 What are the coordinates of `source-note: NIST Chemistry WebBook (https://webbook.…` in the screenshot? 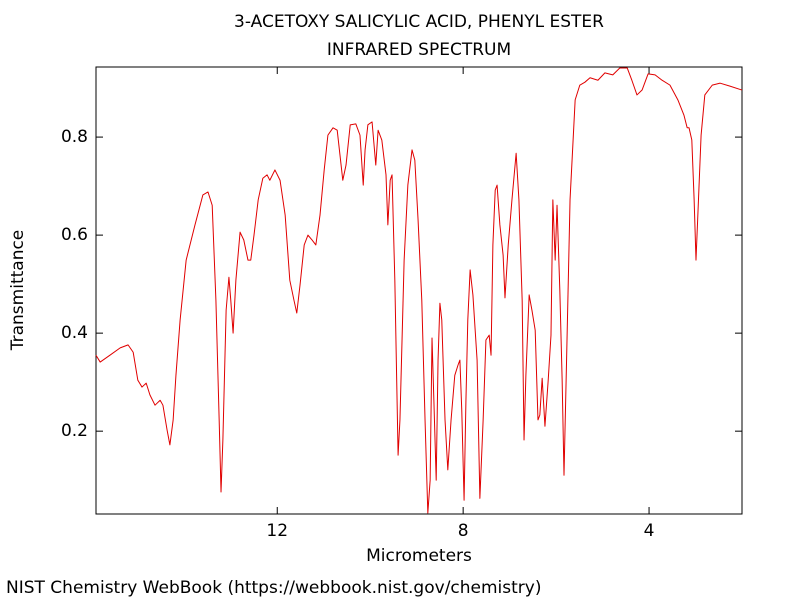 It's located at (273, 588).